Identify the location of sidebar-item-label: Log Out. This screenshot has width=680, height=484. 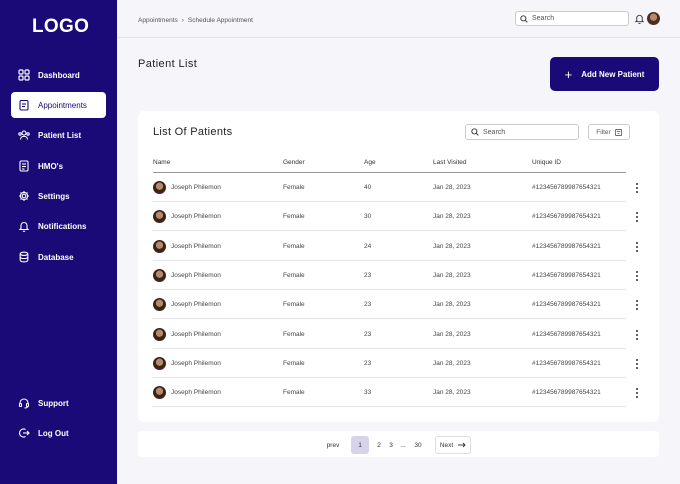
(53, 433).